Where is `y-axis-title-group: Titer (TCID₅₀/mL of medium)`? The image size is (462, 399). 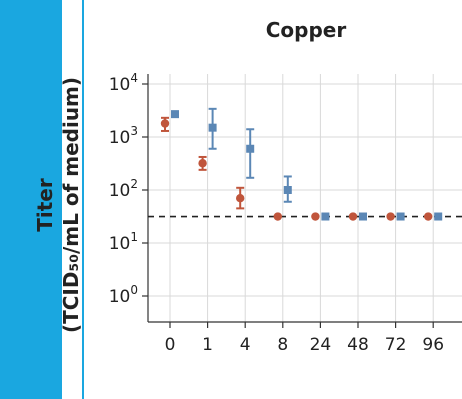
y-axis-title-group: Titer (TCID₅₀/mL of medium) is located at coordinates (58, 205).